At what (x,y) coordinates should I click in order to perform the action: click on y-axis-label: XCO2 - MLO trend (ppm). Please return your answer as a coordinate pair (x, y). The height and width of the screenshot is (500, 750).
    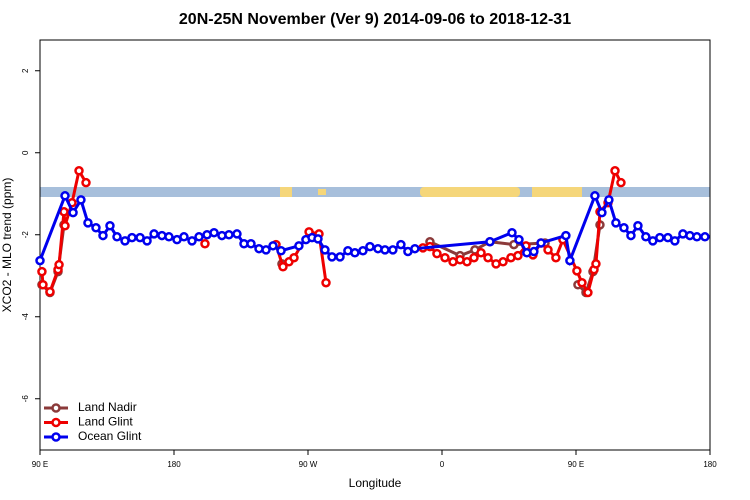
    Looking at the image, I should click on (7, 245).